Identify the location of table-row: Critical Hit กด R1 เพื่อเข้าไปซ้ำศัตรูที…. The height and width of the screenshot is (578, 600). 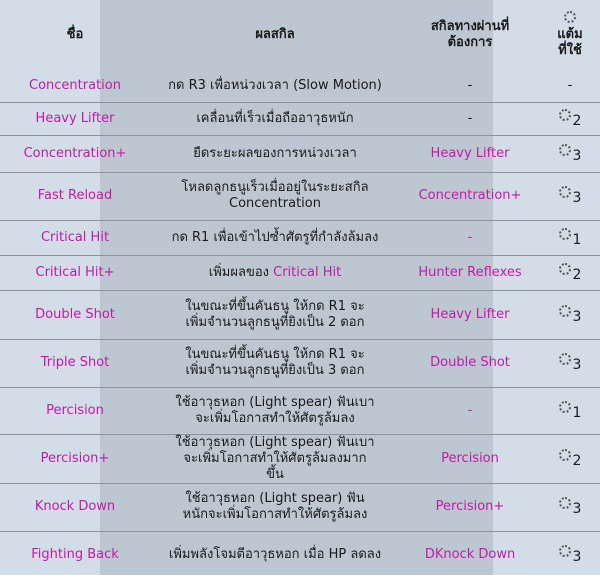
(300, 237).